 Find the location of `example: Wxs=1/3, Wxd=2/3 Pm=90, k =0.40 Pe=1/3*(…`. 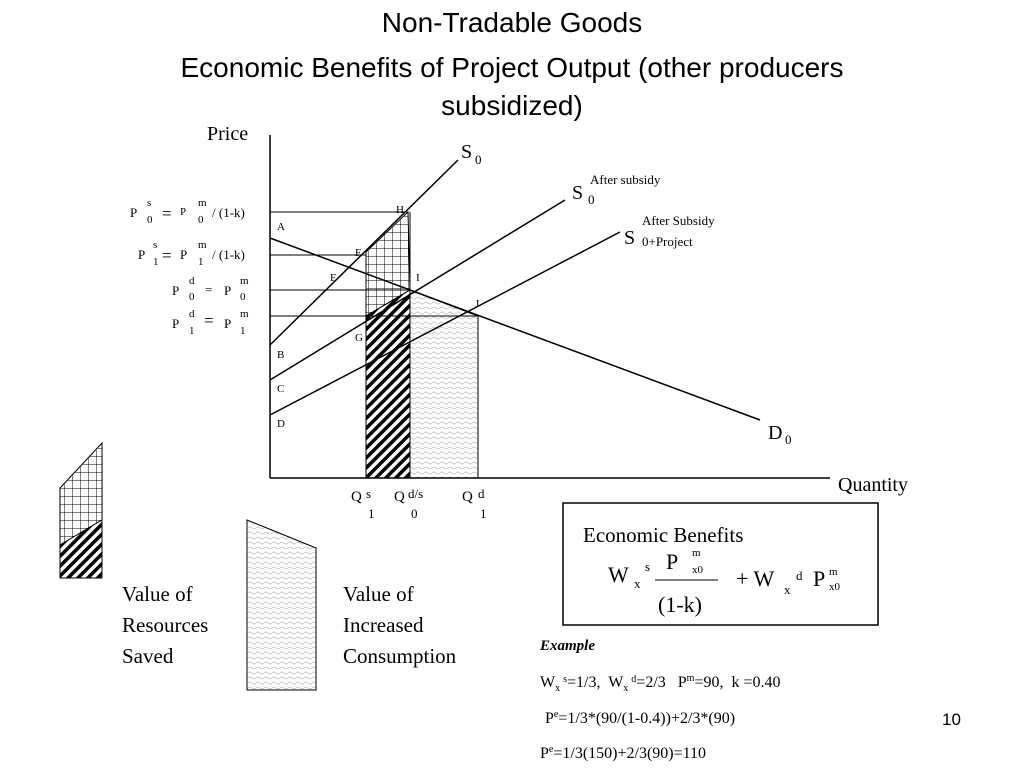

example: Wxs=1/3, Wxd=2/3 Pm=90, k =0.40 Pe=1/3*(… is located at coordinates (660, 717).